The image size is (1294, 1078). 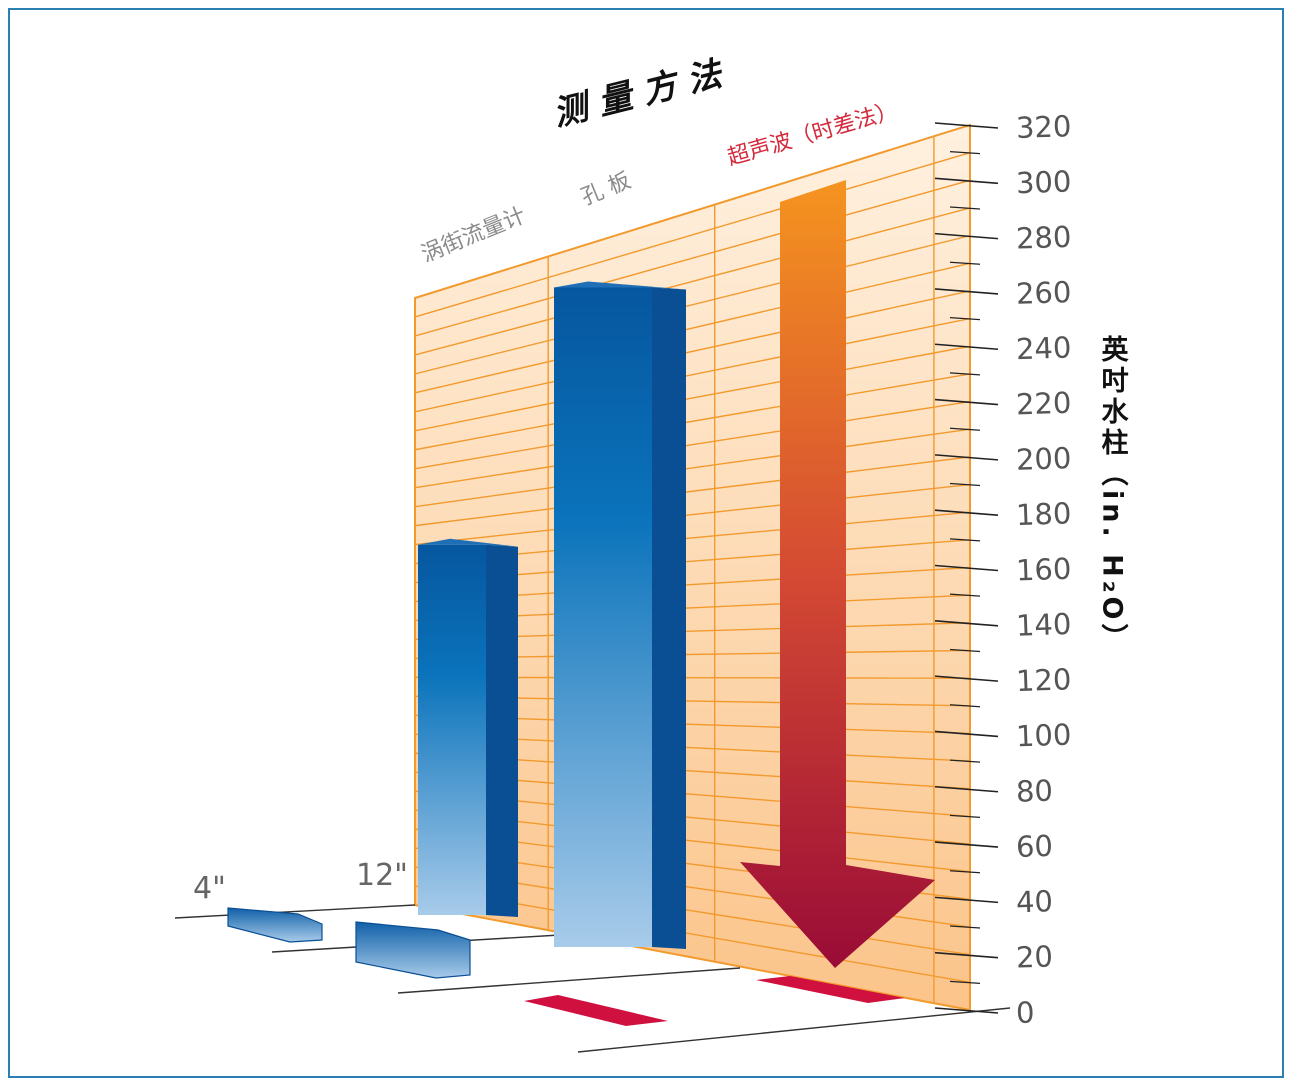 I want to click on y-tick-label: 20, so click(x=1034, y=956).